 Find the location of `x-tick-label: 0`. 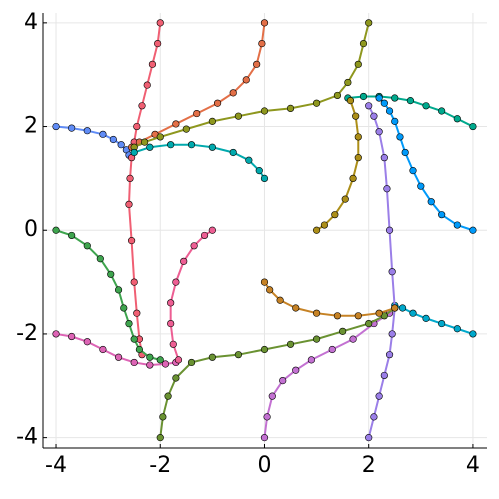

x-tick-label: 0 is located at coordinates (264, 465).